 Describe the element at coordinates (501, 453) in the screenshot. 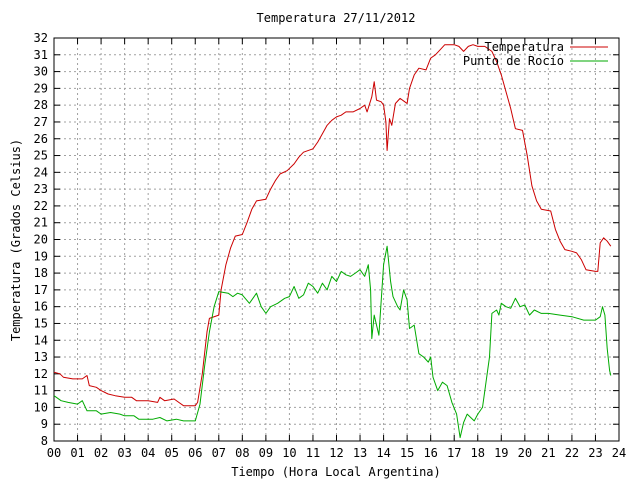

I see `x-tick-label: 19` at that location.